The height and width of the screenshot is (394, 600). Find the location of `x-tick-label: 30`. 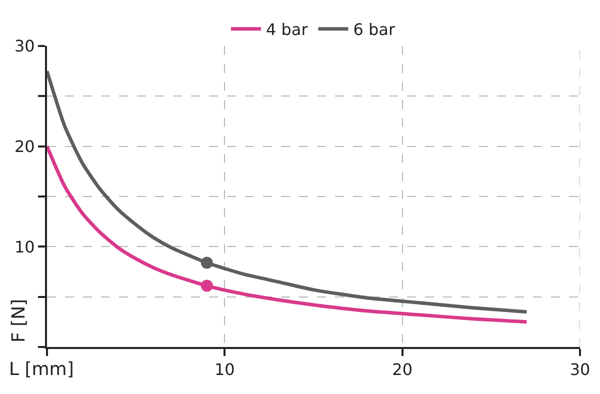

x-tick-label: 30 is located at coordinates (580, 370).